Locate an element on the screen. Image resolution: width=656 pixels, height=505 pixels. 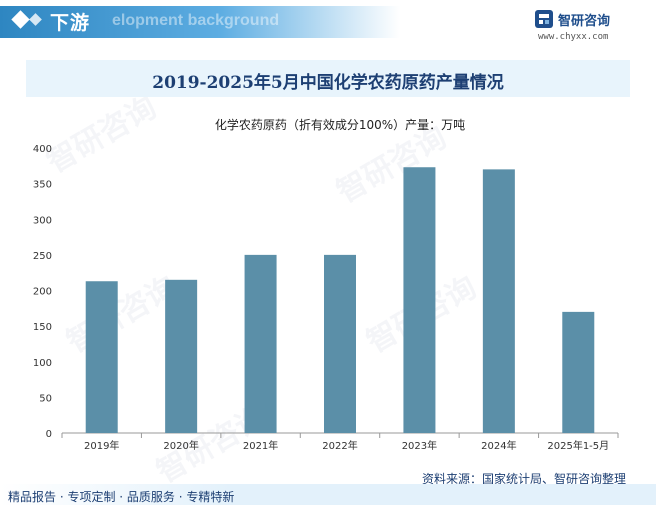
y-tick-label: 350 is located at coordinates (42, 185).